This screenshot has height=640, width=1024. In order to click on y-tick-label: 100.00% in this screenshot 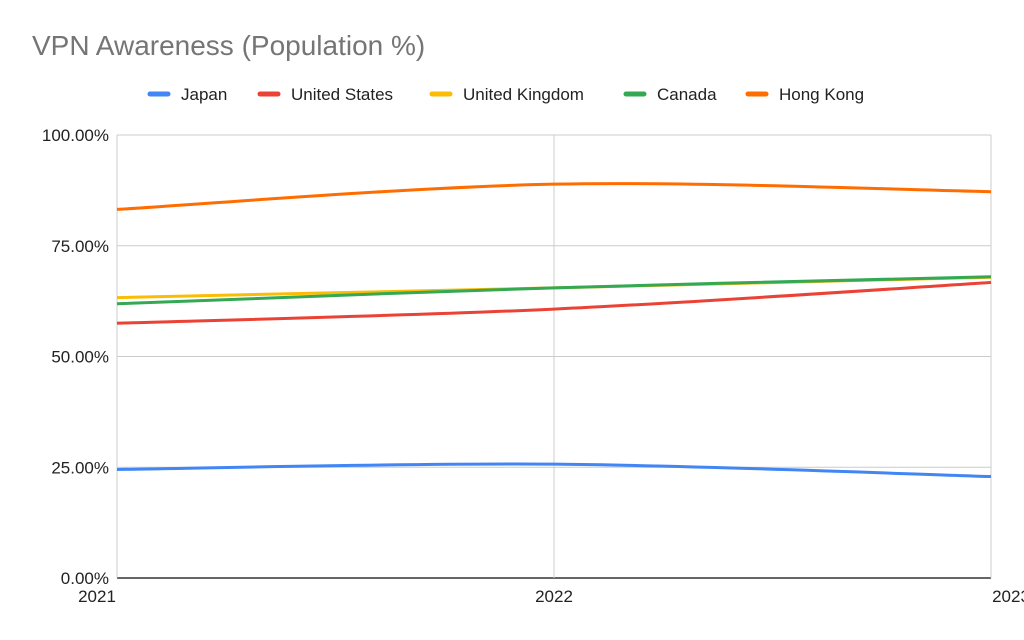, I will do `click(75, 135)`.